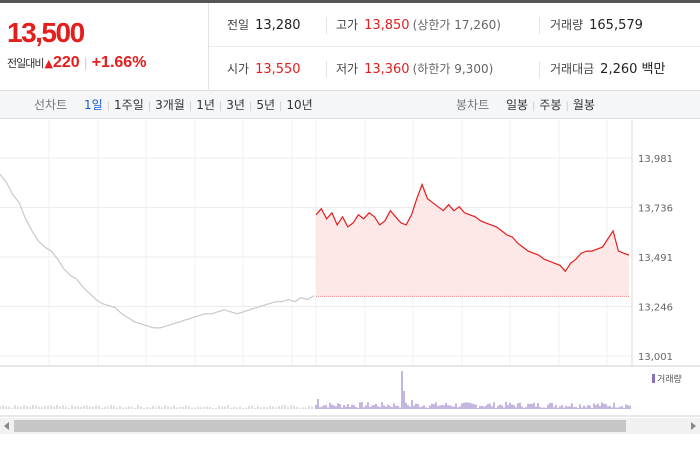 The image size is (700, 450). Describe the element at coordinates (25, 63) in the screenshot. I see `change-label: 전일대비` at that location.